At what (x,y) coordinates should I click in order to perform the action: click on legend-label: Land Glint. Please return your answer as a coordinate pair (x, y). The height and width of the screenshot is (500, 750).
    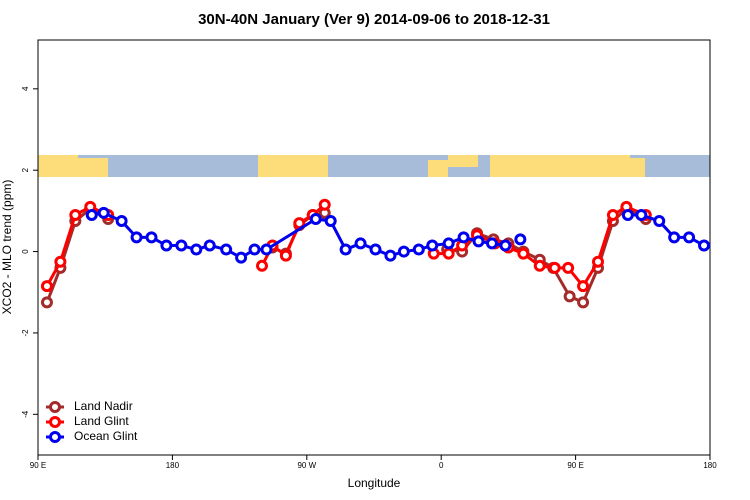
    Looking at the image, I should click on (101, 421).